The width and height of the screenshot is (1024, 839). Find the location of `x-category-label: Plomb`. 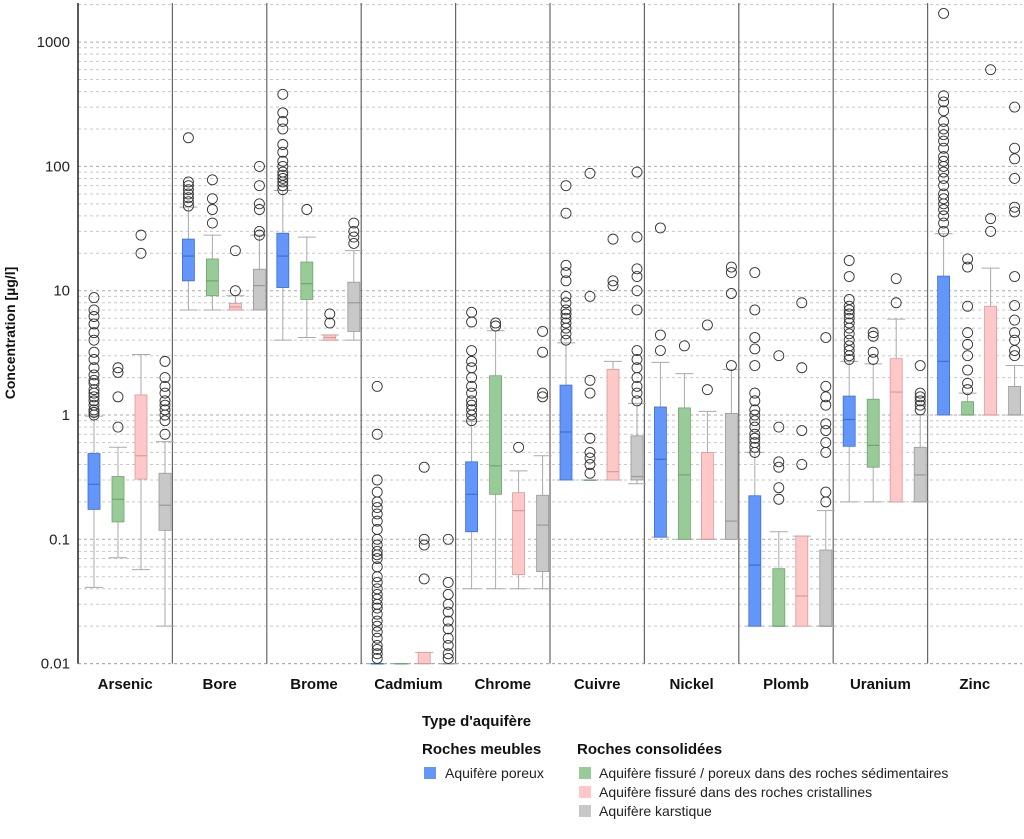

x-category-label: Plomb is located at coordinates (786, 684).